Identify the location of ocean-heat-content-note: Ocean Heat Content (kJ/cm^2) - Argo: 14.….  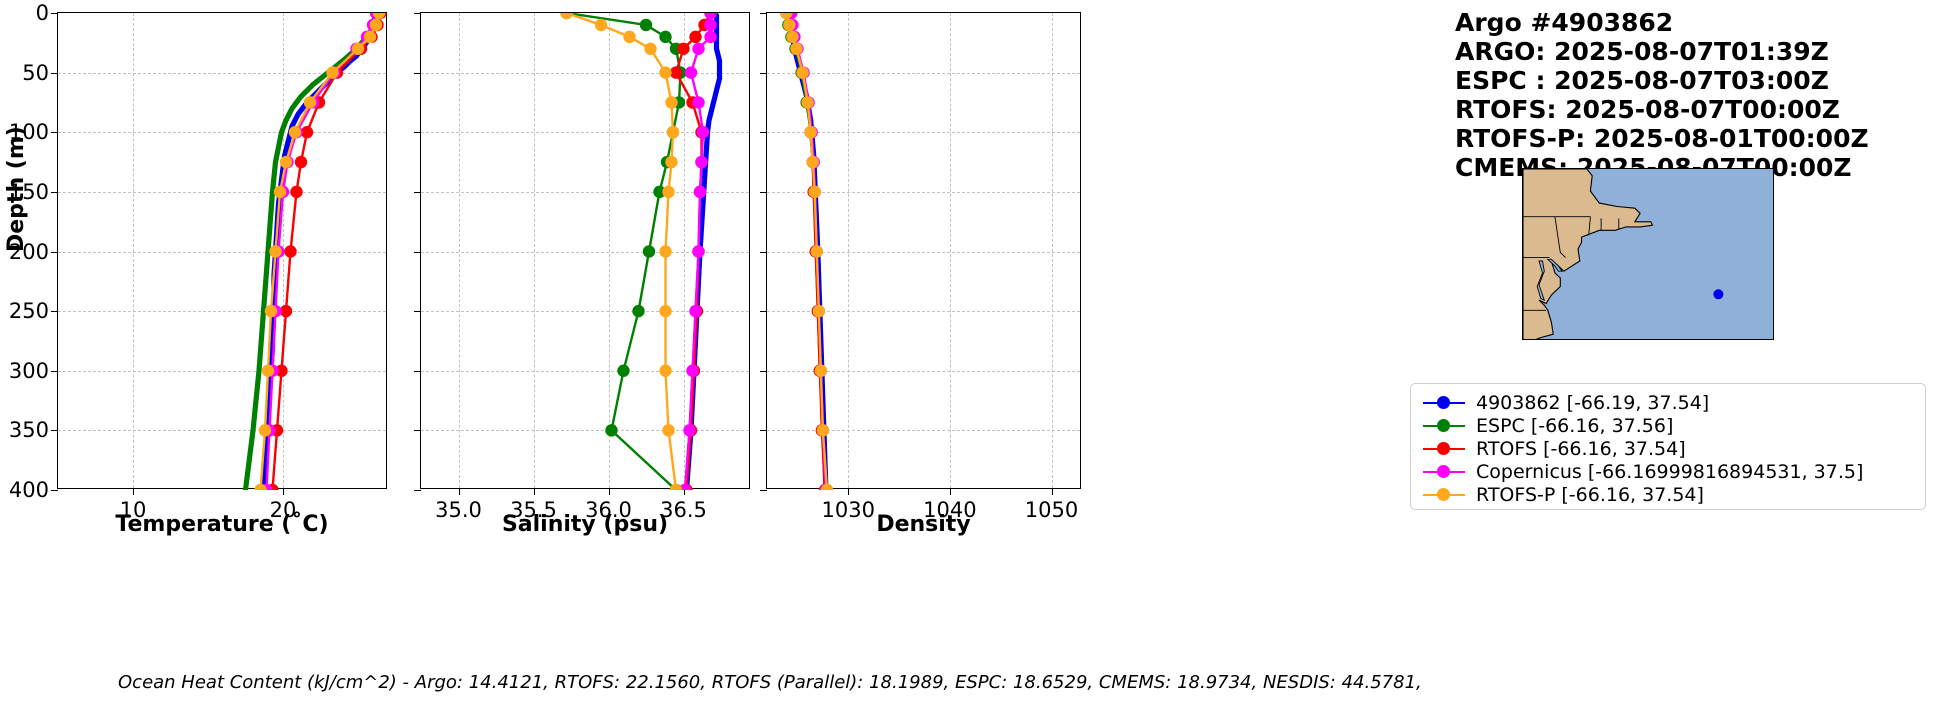
(770, 682).